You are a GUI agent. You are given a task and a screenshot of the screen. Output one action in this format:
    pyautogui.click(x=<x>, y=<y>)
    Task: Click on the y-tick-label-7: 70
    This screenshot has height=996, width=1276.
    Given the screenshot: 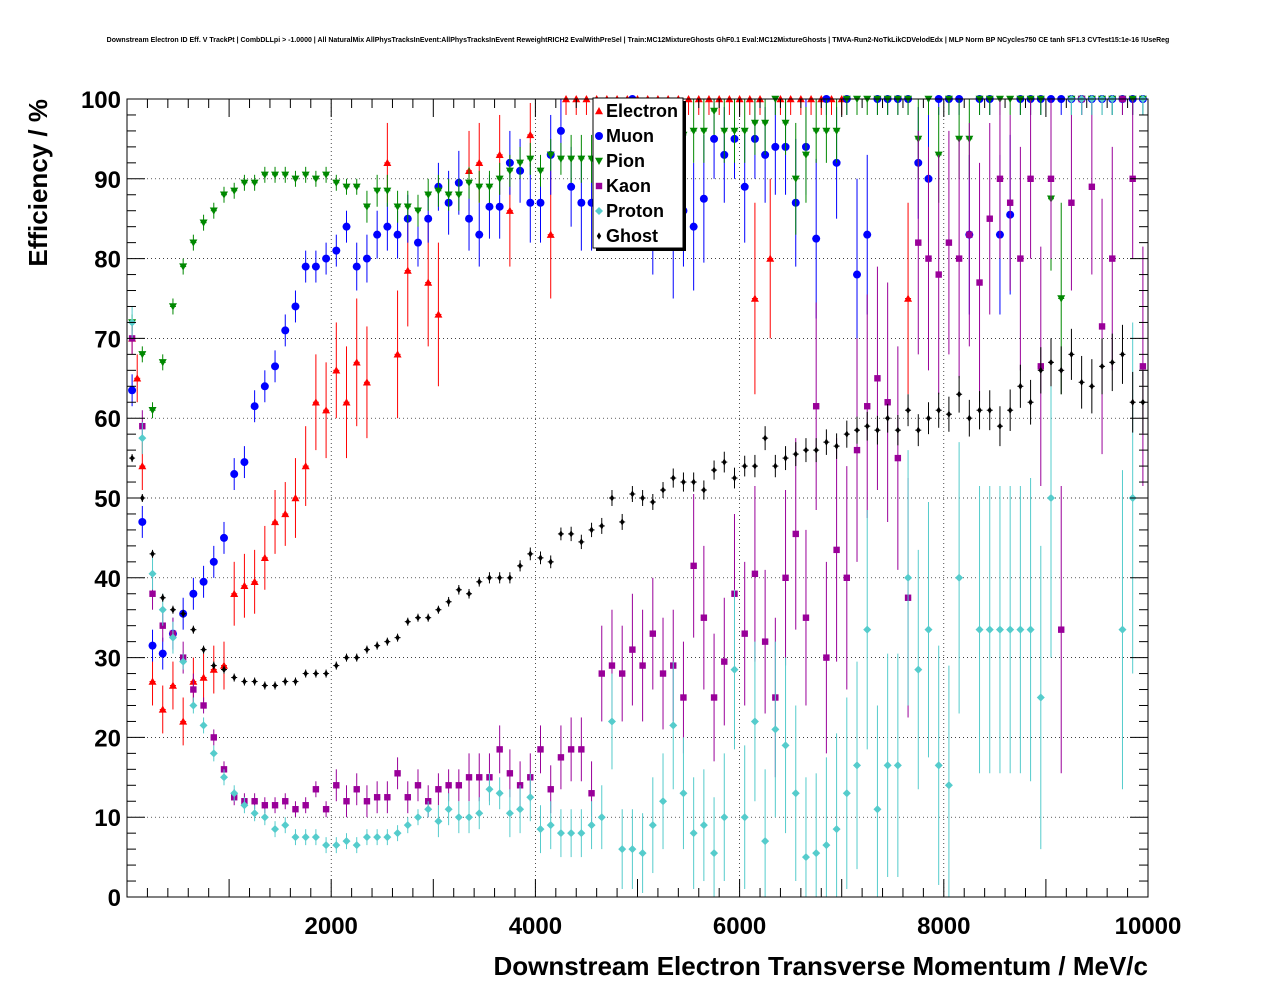 What is the action you would take?
    pyautogui.click(x=107, y=339)
    